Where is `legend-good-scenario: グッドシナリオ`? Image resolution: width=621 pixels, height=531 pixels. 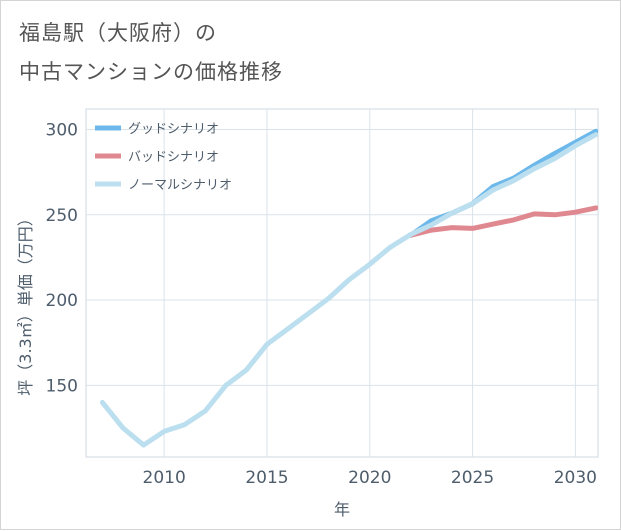 legend-good-scenario: グッドシナリオ is located at coordinates (157, 129).